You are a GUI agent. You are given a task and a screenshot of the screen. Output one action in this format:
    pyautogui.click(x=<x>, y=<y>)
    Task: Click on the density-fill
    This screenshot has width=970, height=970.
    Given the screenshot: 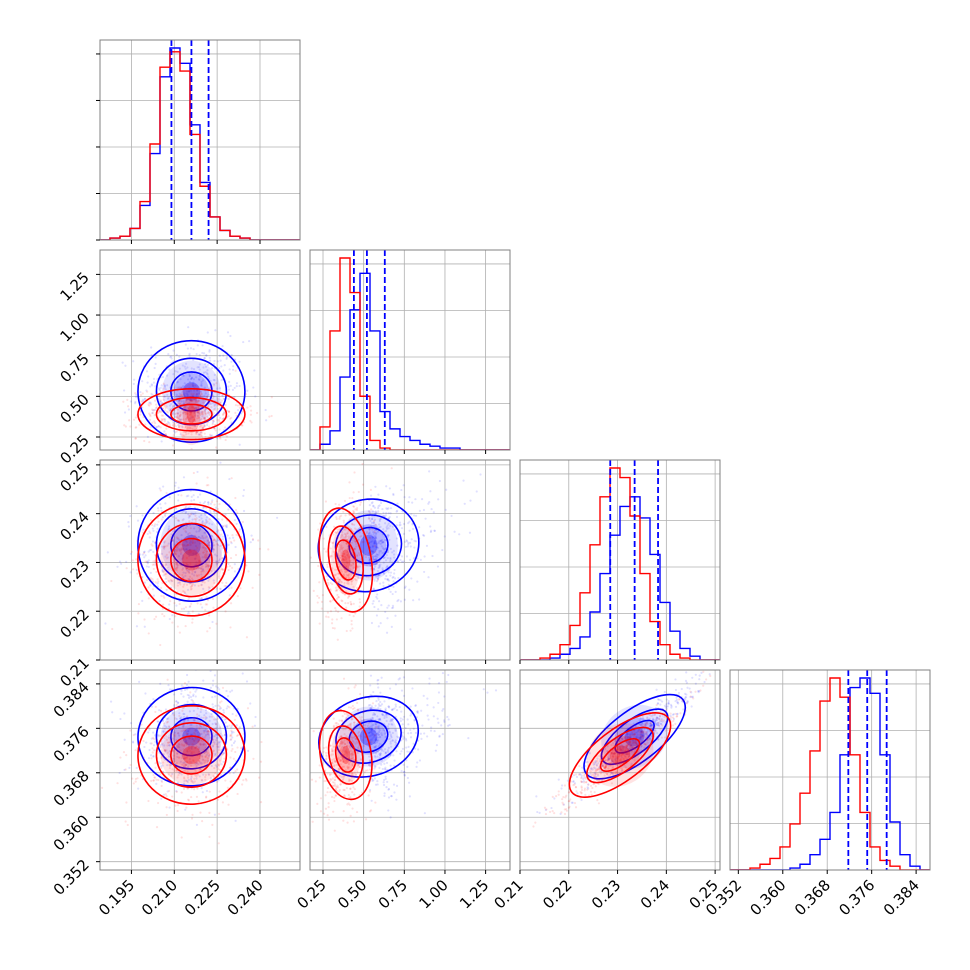 What is the action you would take?
    pyautogui.click(x=368, y=736)
    